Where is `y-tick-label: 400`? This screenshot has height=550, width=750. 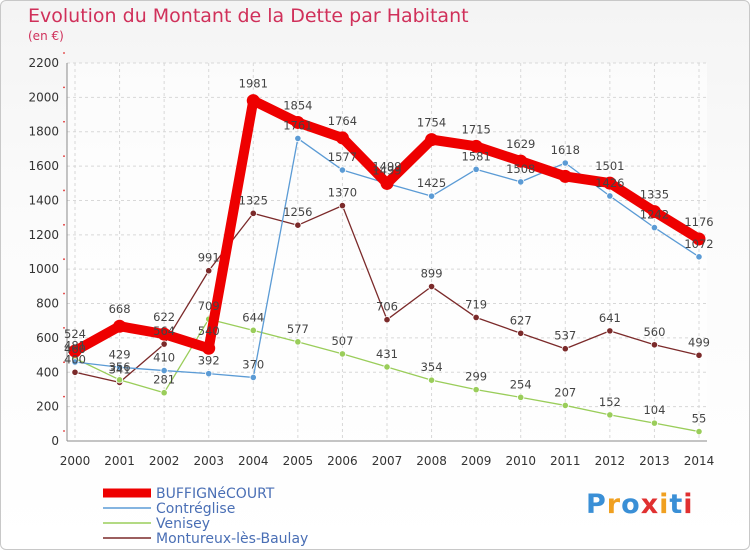
y-tick-label: 400 is located at coordinates (47, 372).